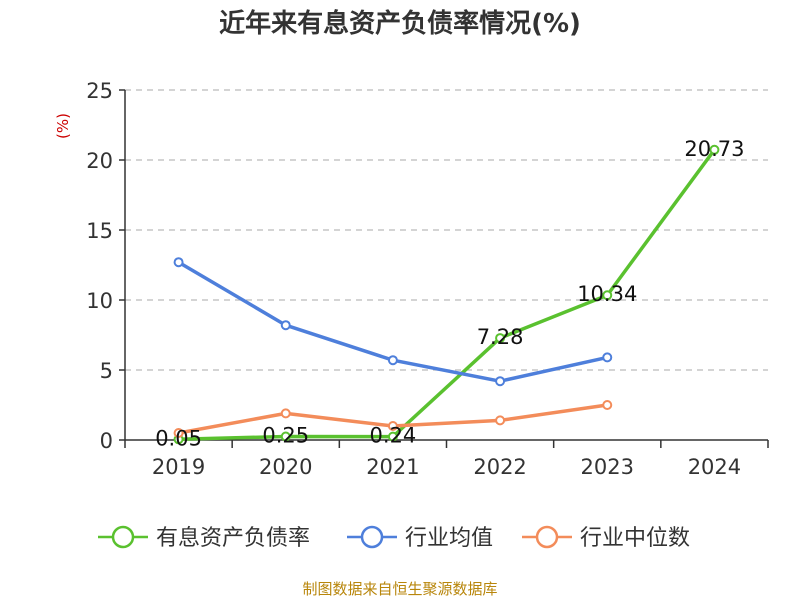  What do you see at coordinates (106, 371) in the screenshot?
I see `y-tick-label: 5` at bounding box center [106, 371].